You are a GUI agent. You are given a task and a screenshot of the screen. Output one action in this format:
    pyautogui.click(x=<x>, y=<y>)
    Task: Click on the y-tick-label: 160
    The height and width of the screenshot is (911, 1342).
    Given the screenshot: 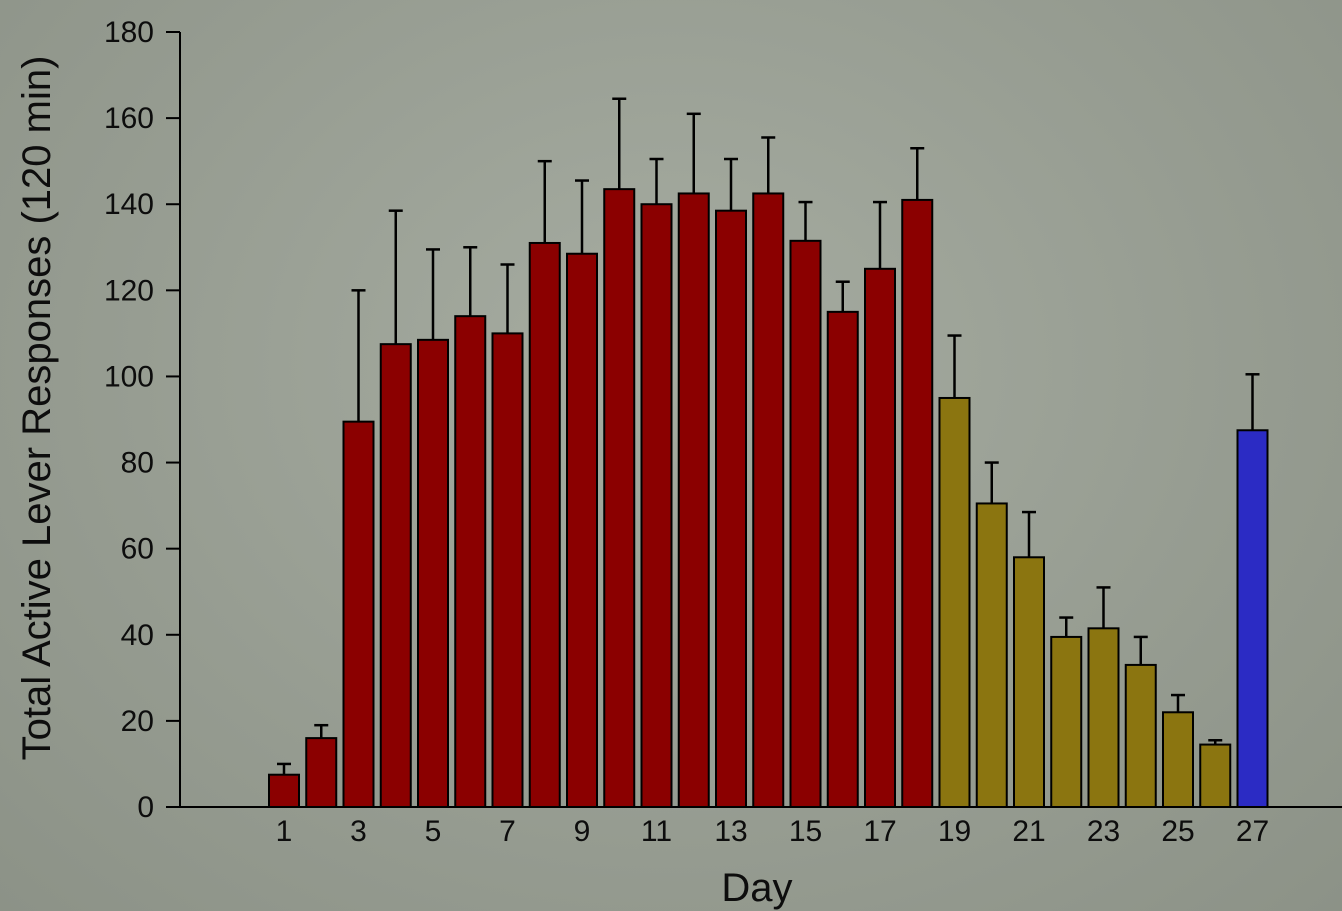 What is the action you would take?
    pyautogui.click(x=129, y=118)
    